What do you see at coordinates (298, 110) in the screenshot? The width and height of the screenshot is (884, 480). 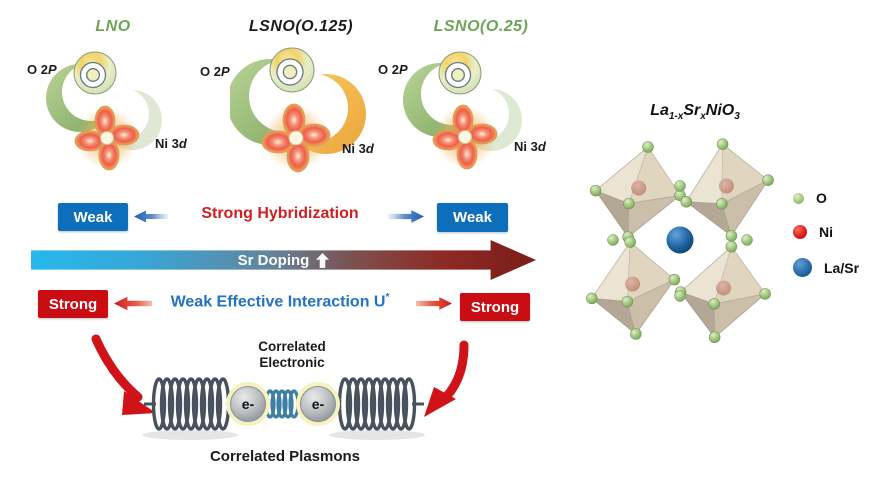 I see `orbital-diagram-lsno125` at bounding box center [298, 110].